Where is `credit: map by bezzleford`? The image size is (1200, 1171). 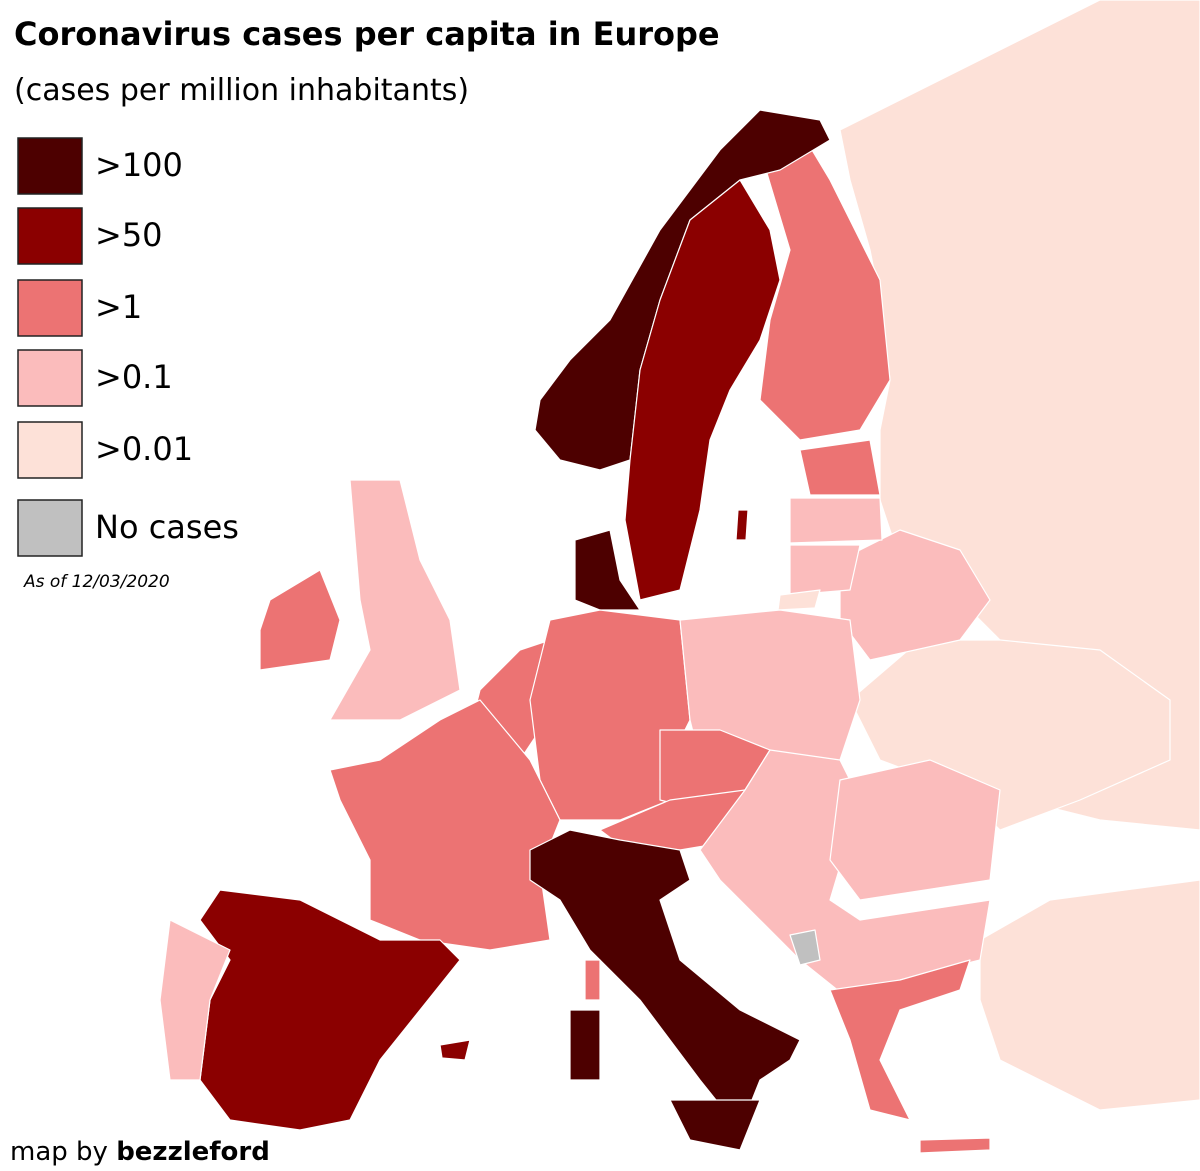 credit: map by bezzleford is located at coordinates (140, 1152).